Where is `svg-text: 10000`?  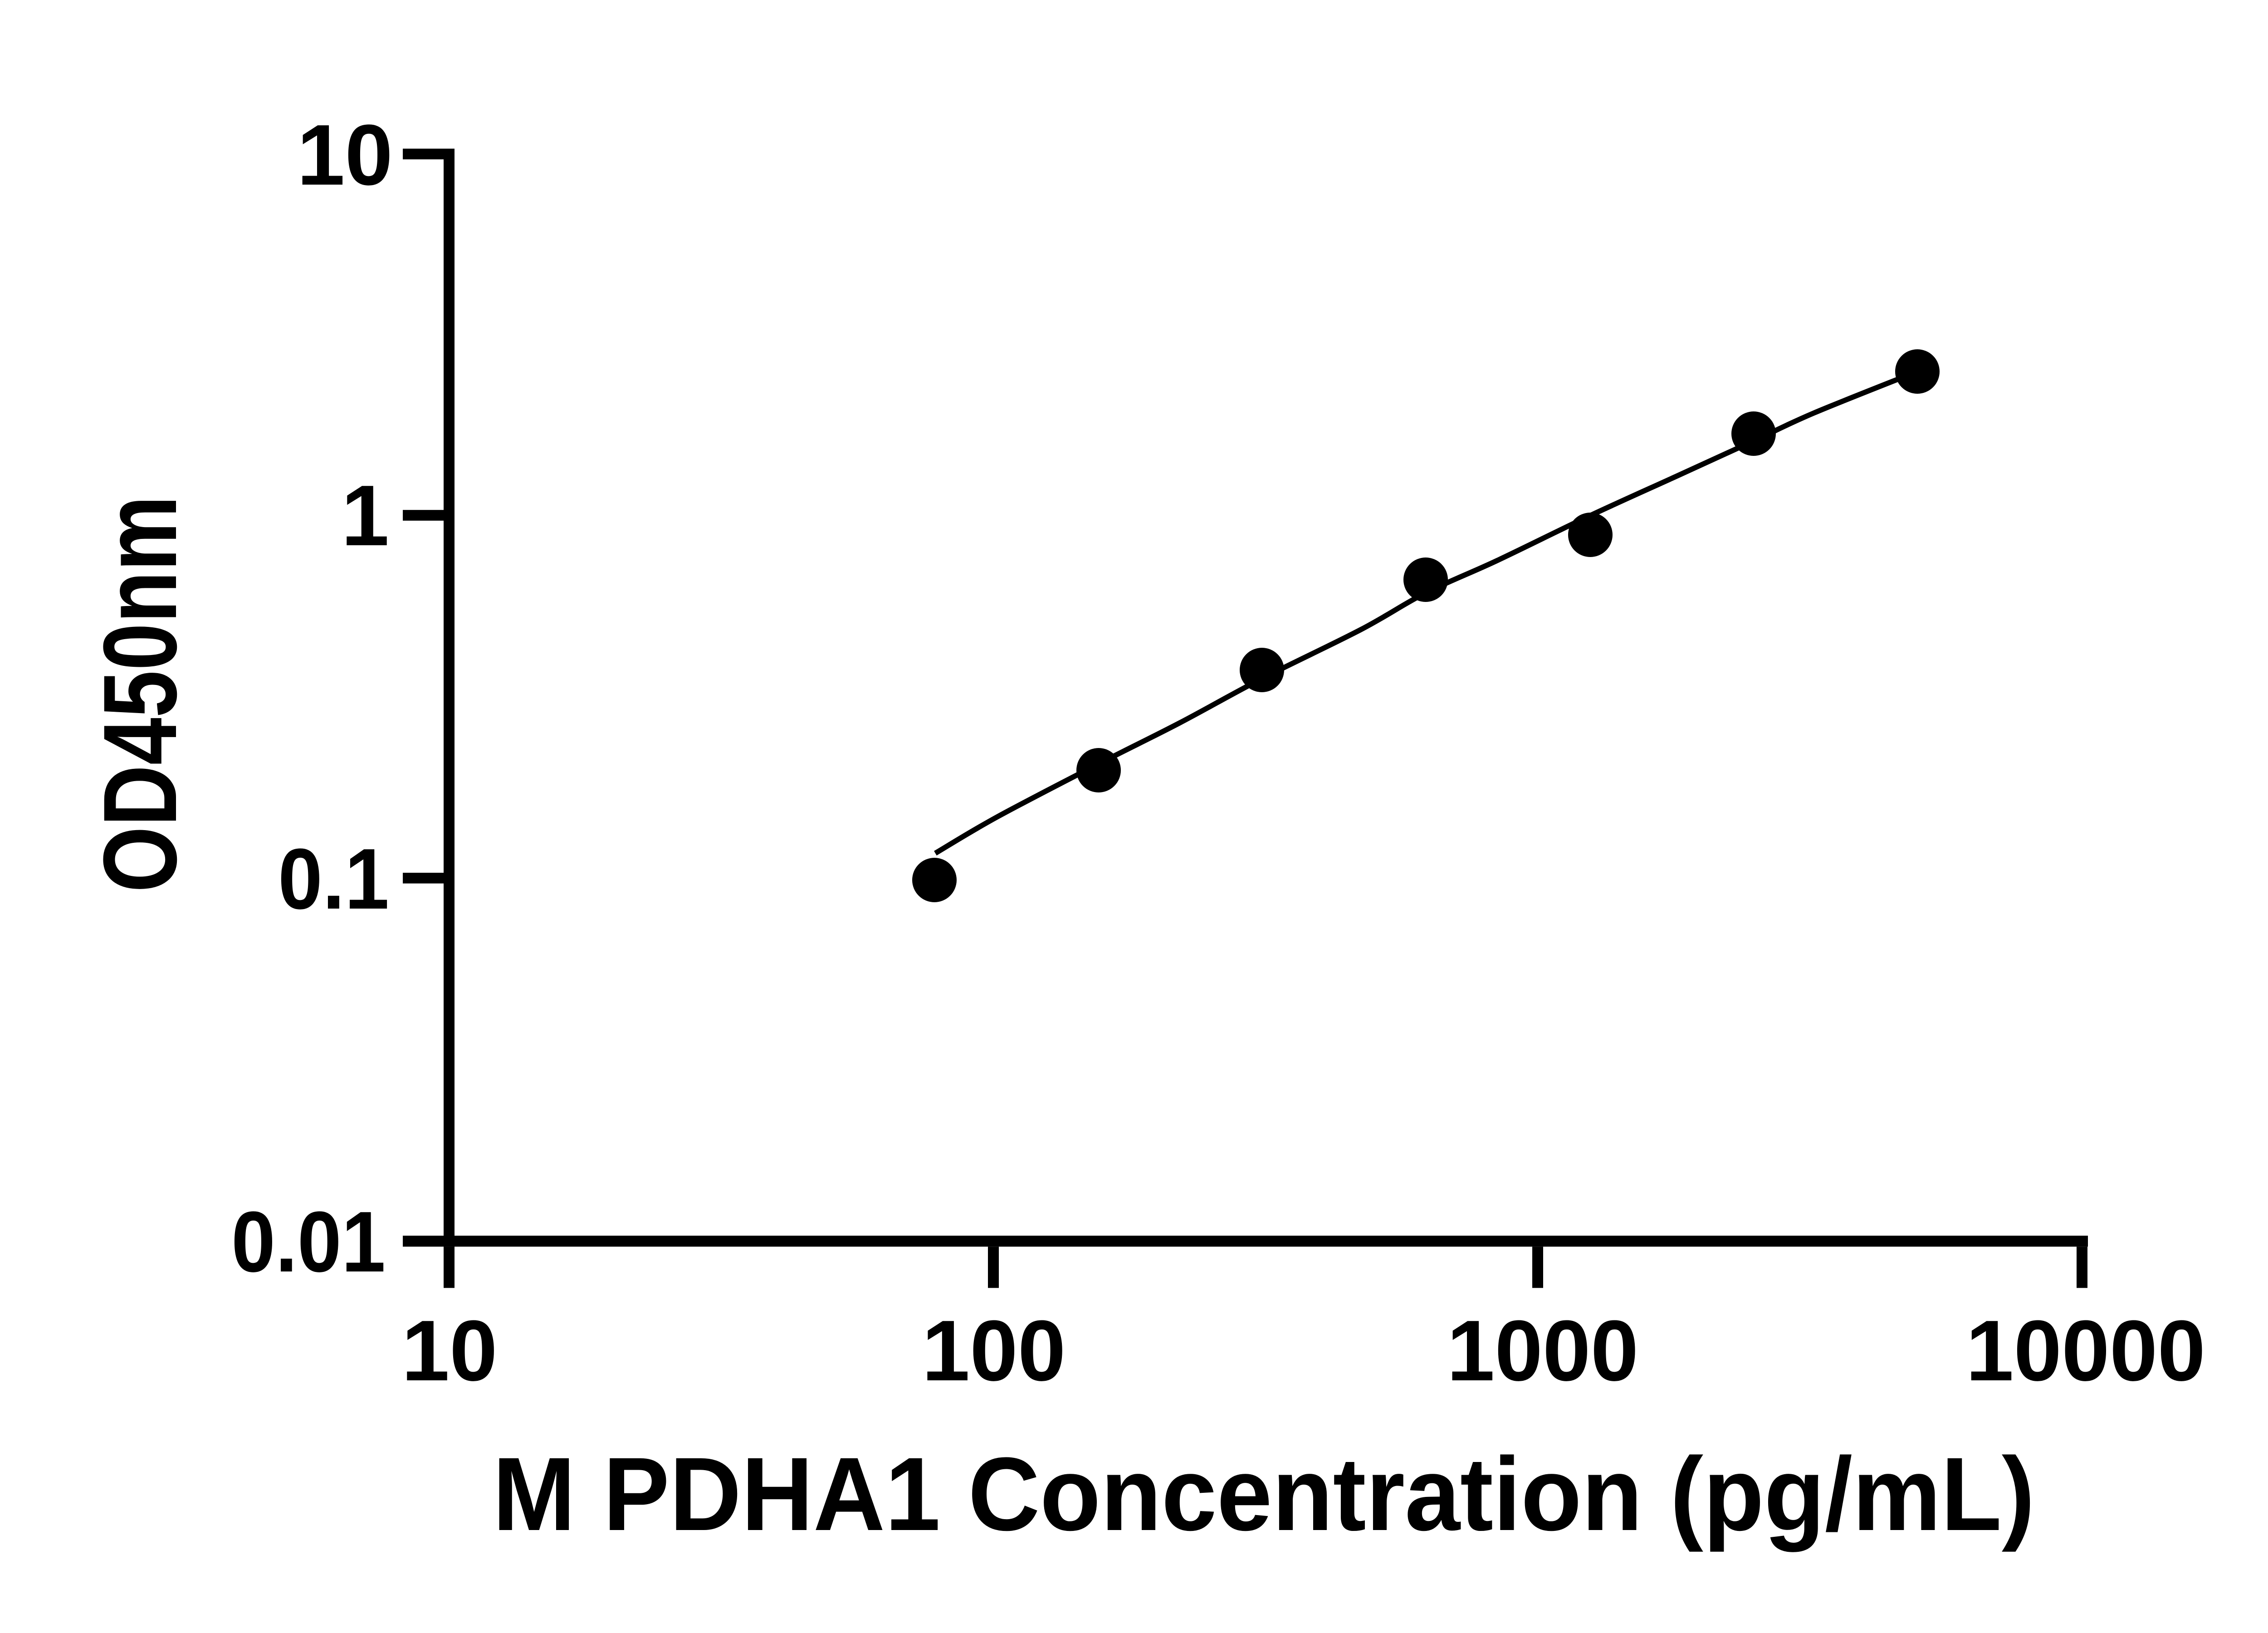
svg-text: 10000 is located at coordinates (2086, 1351).